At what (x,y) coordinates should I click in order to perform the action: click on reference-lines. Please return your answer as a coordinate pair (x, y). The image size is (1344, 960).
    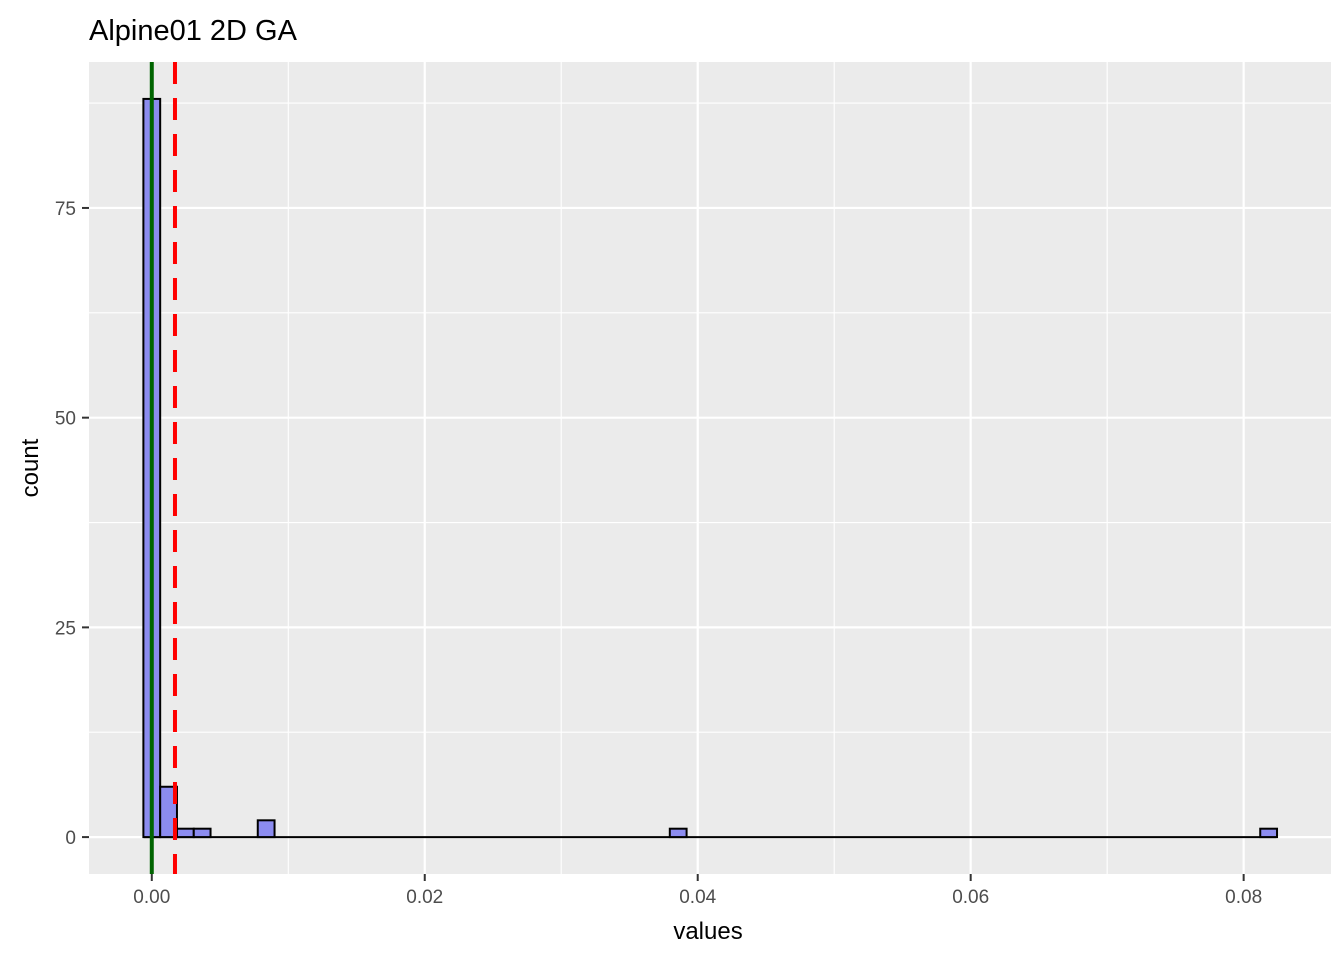
    Looking at the image, I should click on (163, 468).